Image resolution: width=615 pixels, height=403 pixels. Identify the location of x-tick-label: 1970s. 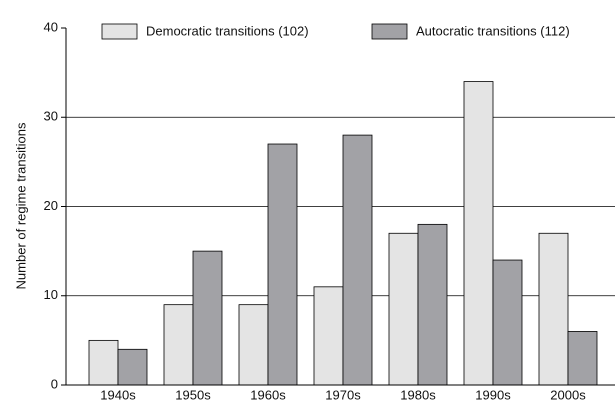
(343, 394).